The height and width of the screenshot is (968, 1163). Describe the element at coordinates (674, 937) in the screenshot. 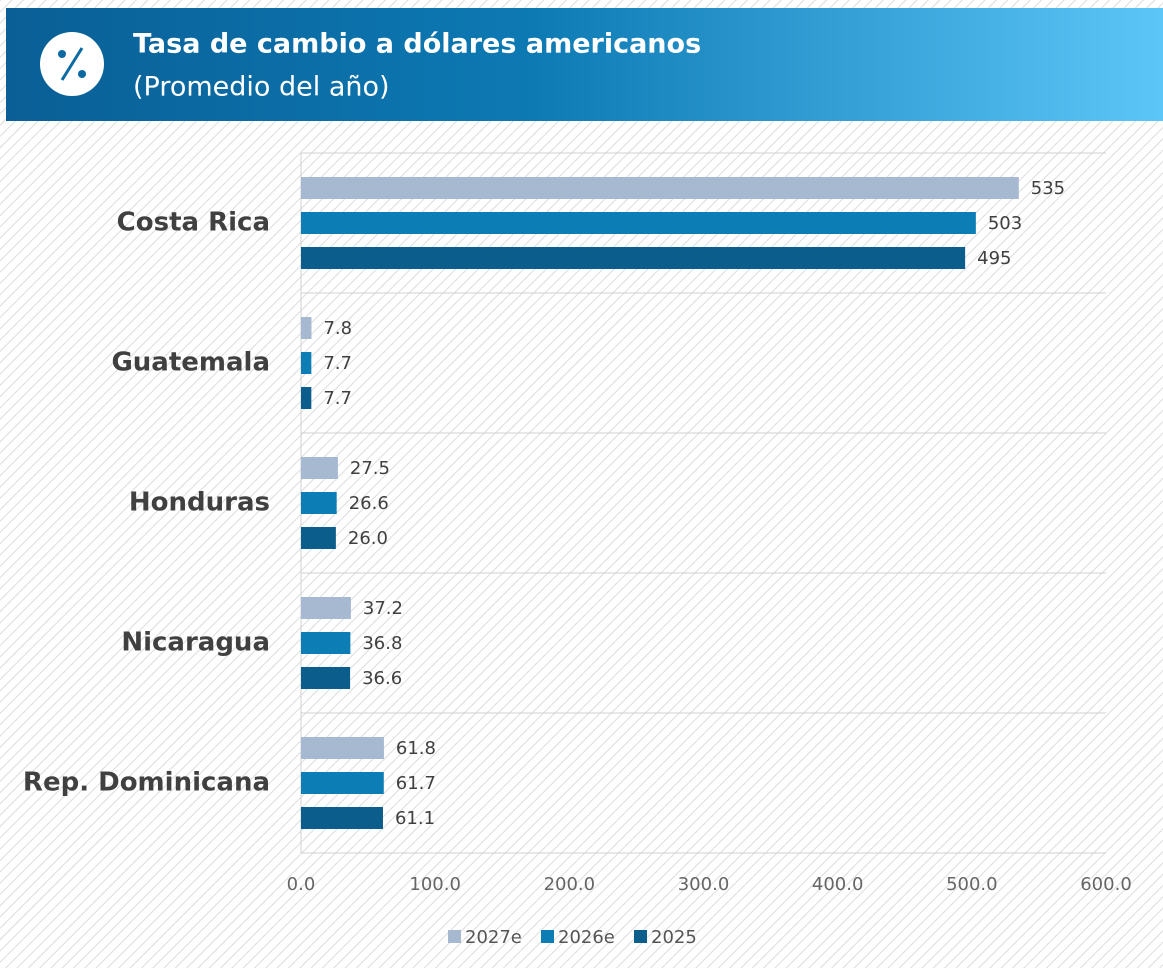

I see `legend-label: 2025` at that location.